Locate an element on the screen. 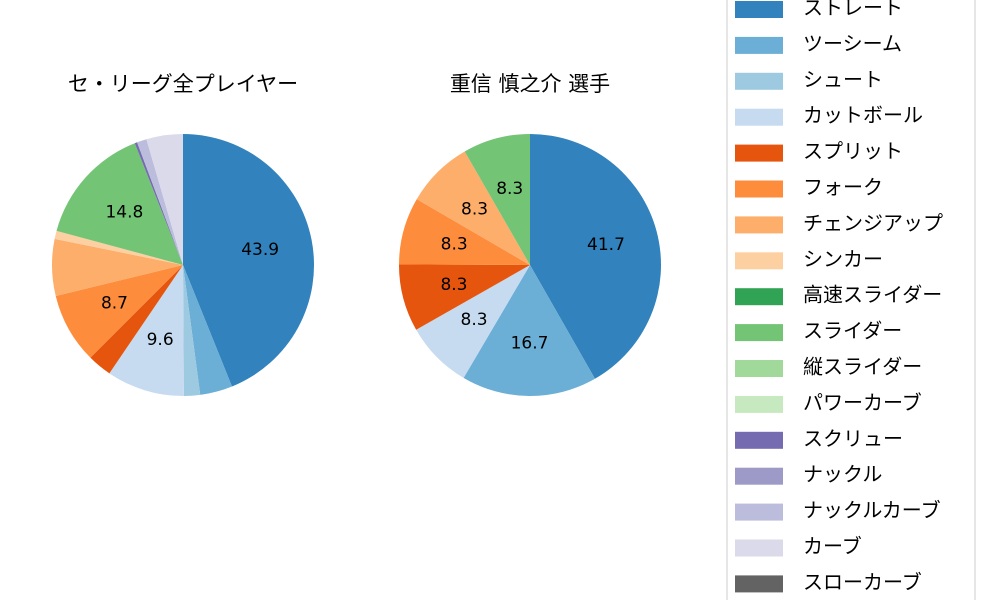 This screenshot has width=1000, height=600. legend-label: ストレート is located at coordinates (853, 10).